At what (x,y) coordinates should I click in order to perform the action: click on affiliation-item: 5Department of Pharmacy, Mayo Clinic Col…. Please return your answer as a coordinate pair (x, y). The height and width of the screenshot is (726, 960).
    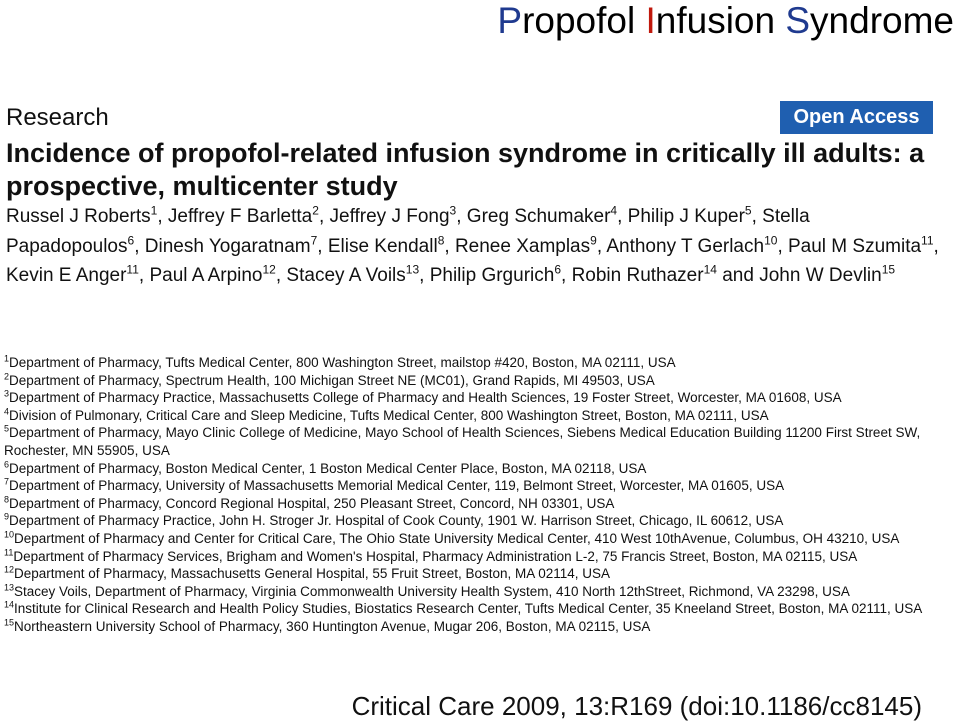
    Looking at the image, I should click on (474, 441).